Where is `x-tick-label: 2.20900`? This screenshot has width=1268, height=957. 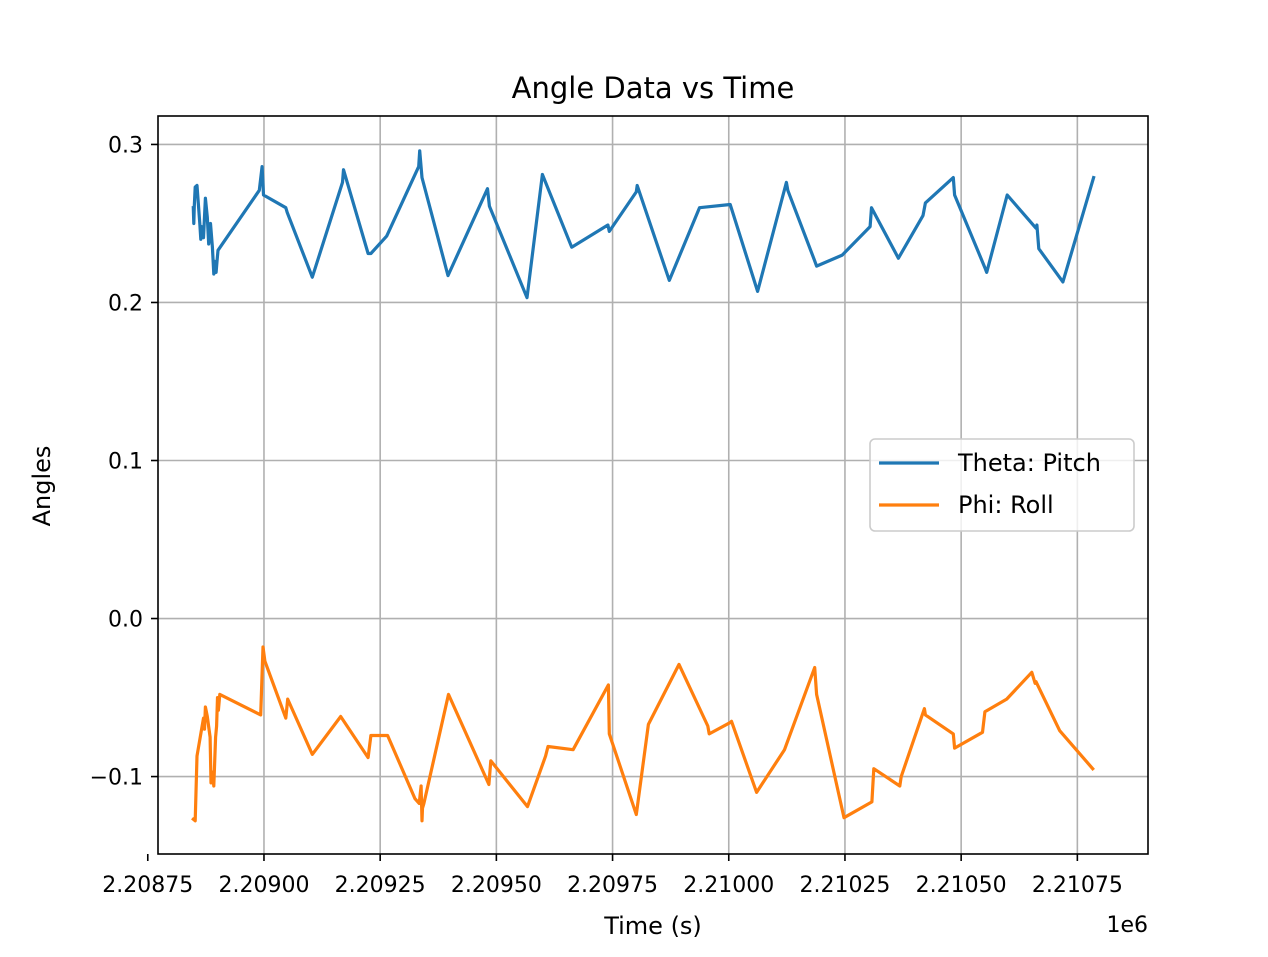 x-tick-label: 2.20900 is located at coordinates (263, 885).